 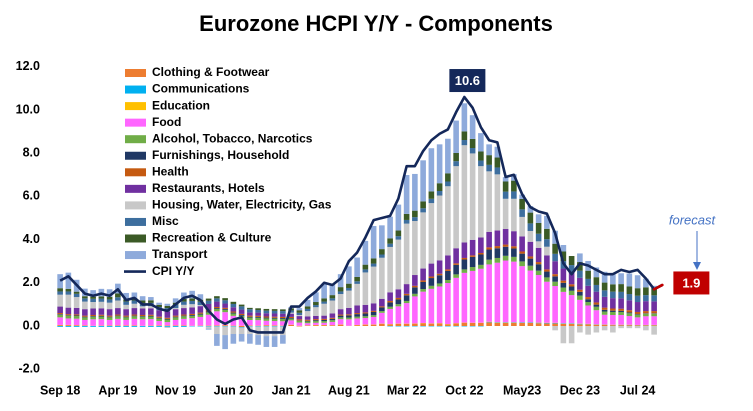 I want to click on legend-label: Transport, so click(x=179, y=254).